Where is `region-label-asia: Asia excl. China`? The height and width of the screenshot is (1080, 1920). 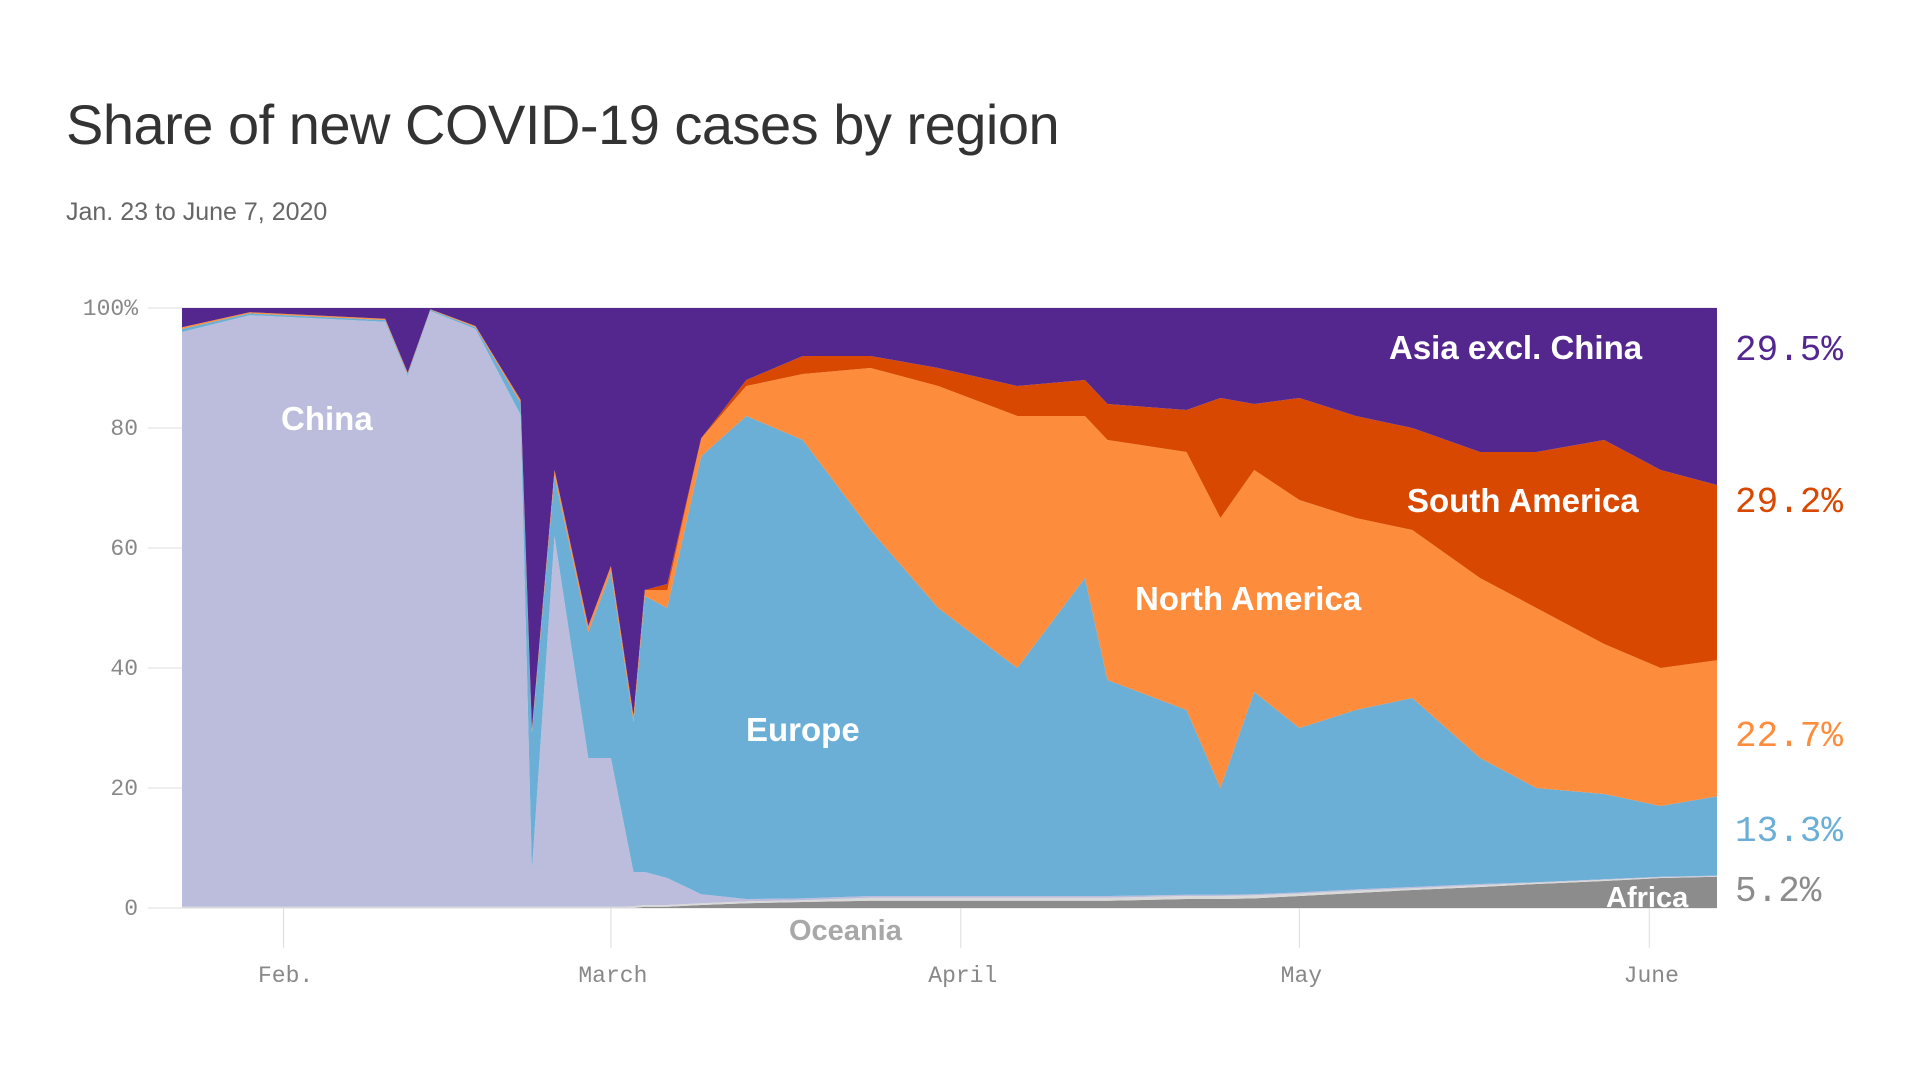
region-label-asia: Asia excl. China is located at coordinates (1516, 347).